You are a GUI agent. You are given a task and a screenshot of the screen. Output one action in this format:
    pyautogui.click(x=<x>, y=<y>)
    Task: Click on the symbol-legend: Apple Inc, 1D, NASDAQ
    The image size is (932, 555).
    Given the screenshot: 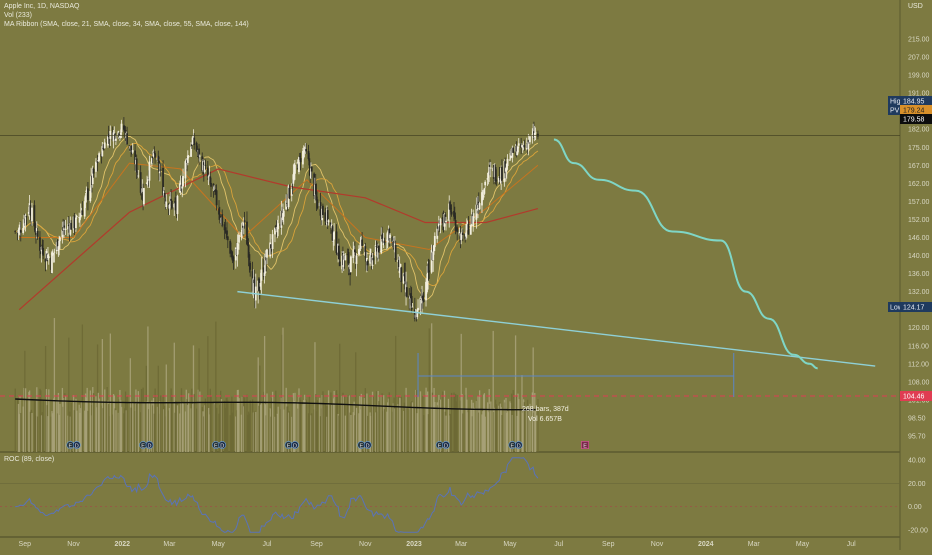 What is the action you would take?
    pyautogui.click(x=42, y=6)
    